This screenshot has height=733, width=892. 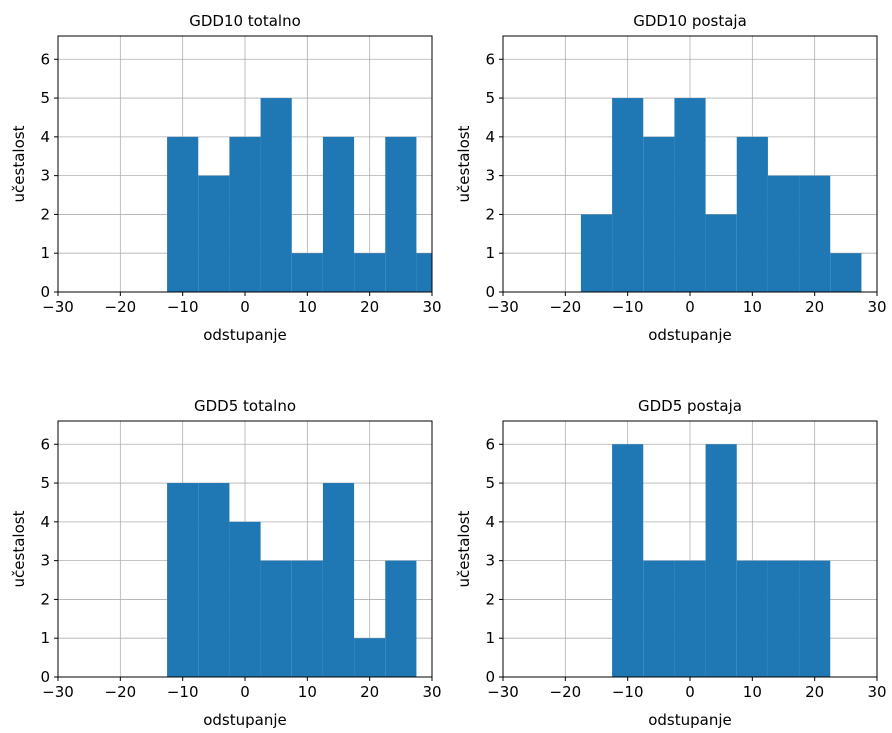 What do you see at coordinates (245, 406) in the screenshot?
I see `chart-title: GDD5 totalno` at bounding box center [245, 406].